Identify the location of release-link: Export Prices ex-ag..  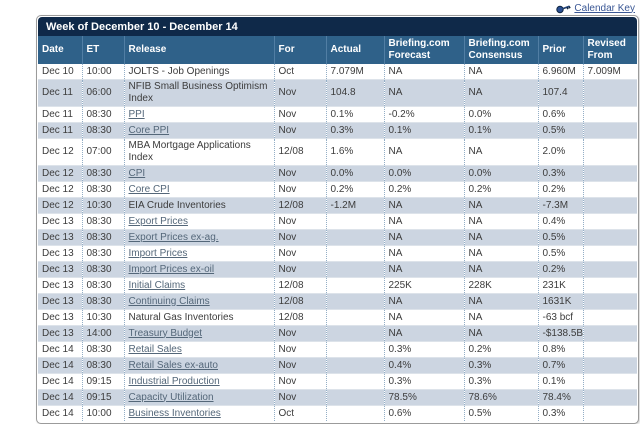
(173, 237).